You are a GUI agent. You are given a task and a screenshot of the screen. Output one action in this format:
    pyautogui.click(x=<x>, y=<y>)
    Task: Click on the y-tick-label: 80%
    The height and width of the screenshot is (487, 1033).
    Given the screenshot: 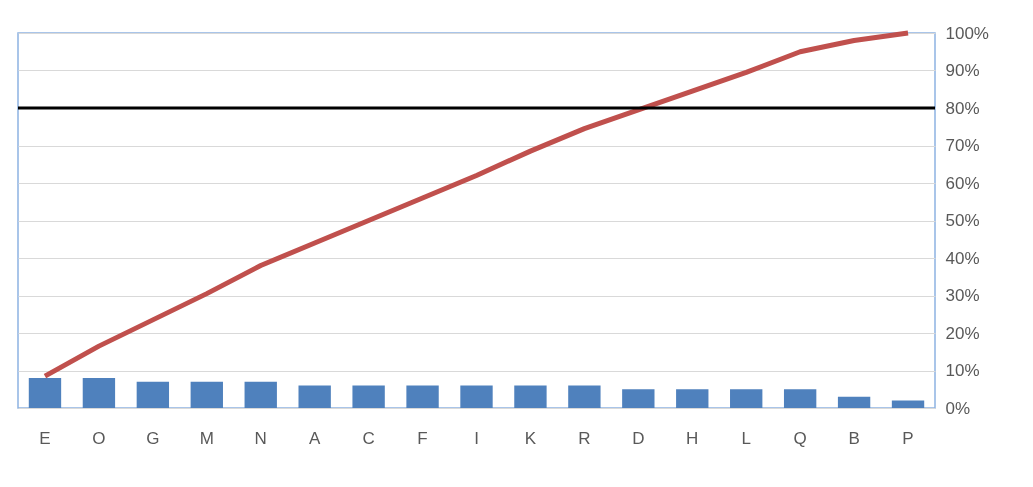 What is the action you would take?
    pyautogui.click(x=962, y=108)
    